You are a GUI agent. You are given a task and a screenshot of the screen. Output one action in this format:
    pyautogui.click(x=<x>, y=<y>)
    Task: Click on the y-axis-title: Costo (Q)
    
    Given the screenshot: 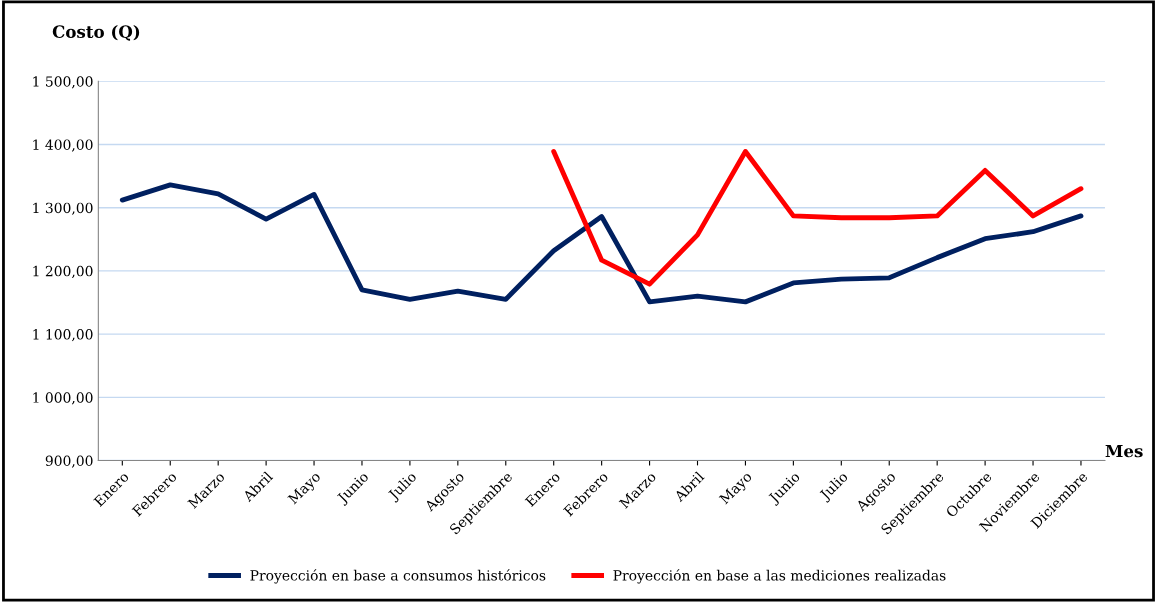 What is the action you would take?
    pyautogui.click(x=96, y=33)
    